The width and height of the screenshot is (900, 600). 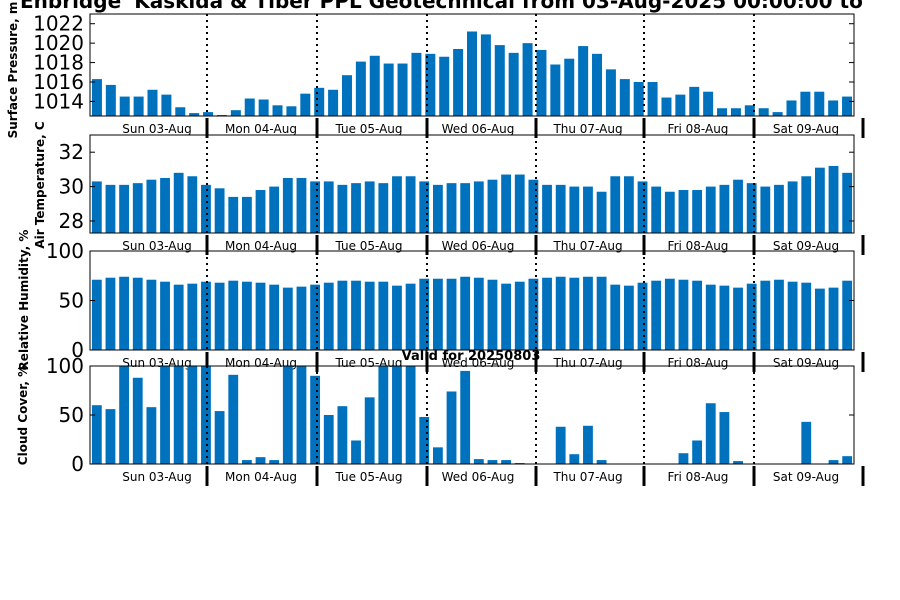 What do you see at coordinates (71, 187) in the screenshot?
I see `y-tick-label: 30` at bounding box center [71, 187].